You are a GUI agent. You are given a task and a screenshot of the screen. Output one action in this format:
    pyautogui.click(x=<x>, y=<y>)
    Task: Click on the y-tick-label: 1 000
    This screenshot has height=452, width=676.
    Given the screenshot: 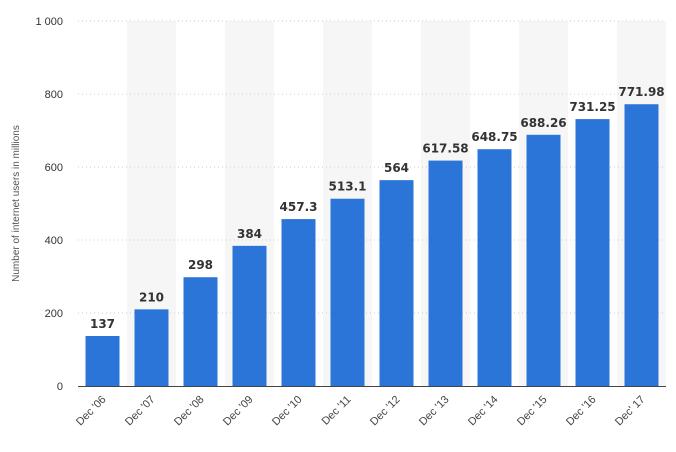 What is the action you would take?
    pyautogui.click(x=49, y=22)
    